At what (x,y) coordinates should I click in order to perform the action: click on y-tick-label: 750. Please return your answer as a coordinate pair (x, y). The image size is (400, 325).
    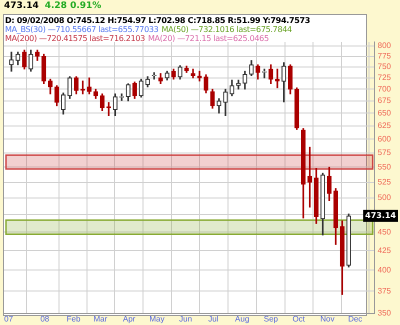
    Looking at the image, I should click on (385, 67).